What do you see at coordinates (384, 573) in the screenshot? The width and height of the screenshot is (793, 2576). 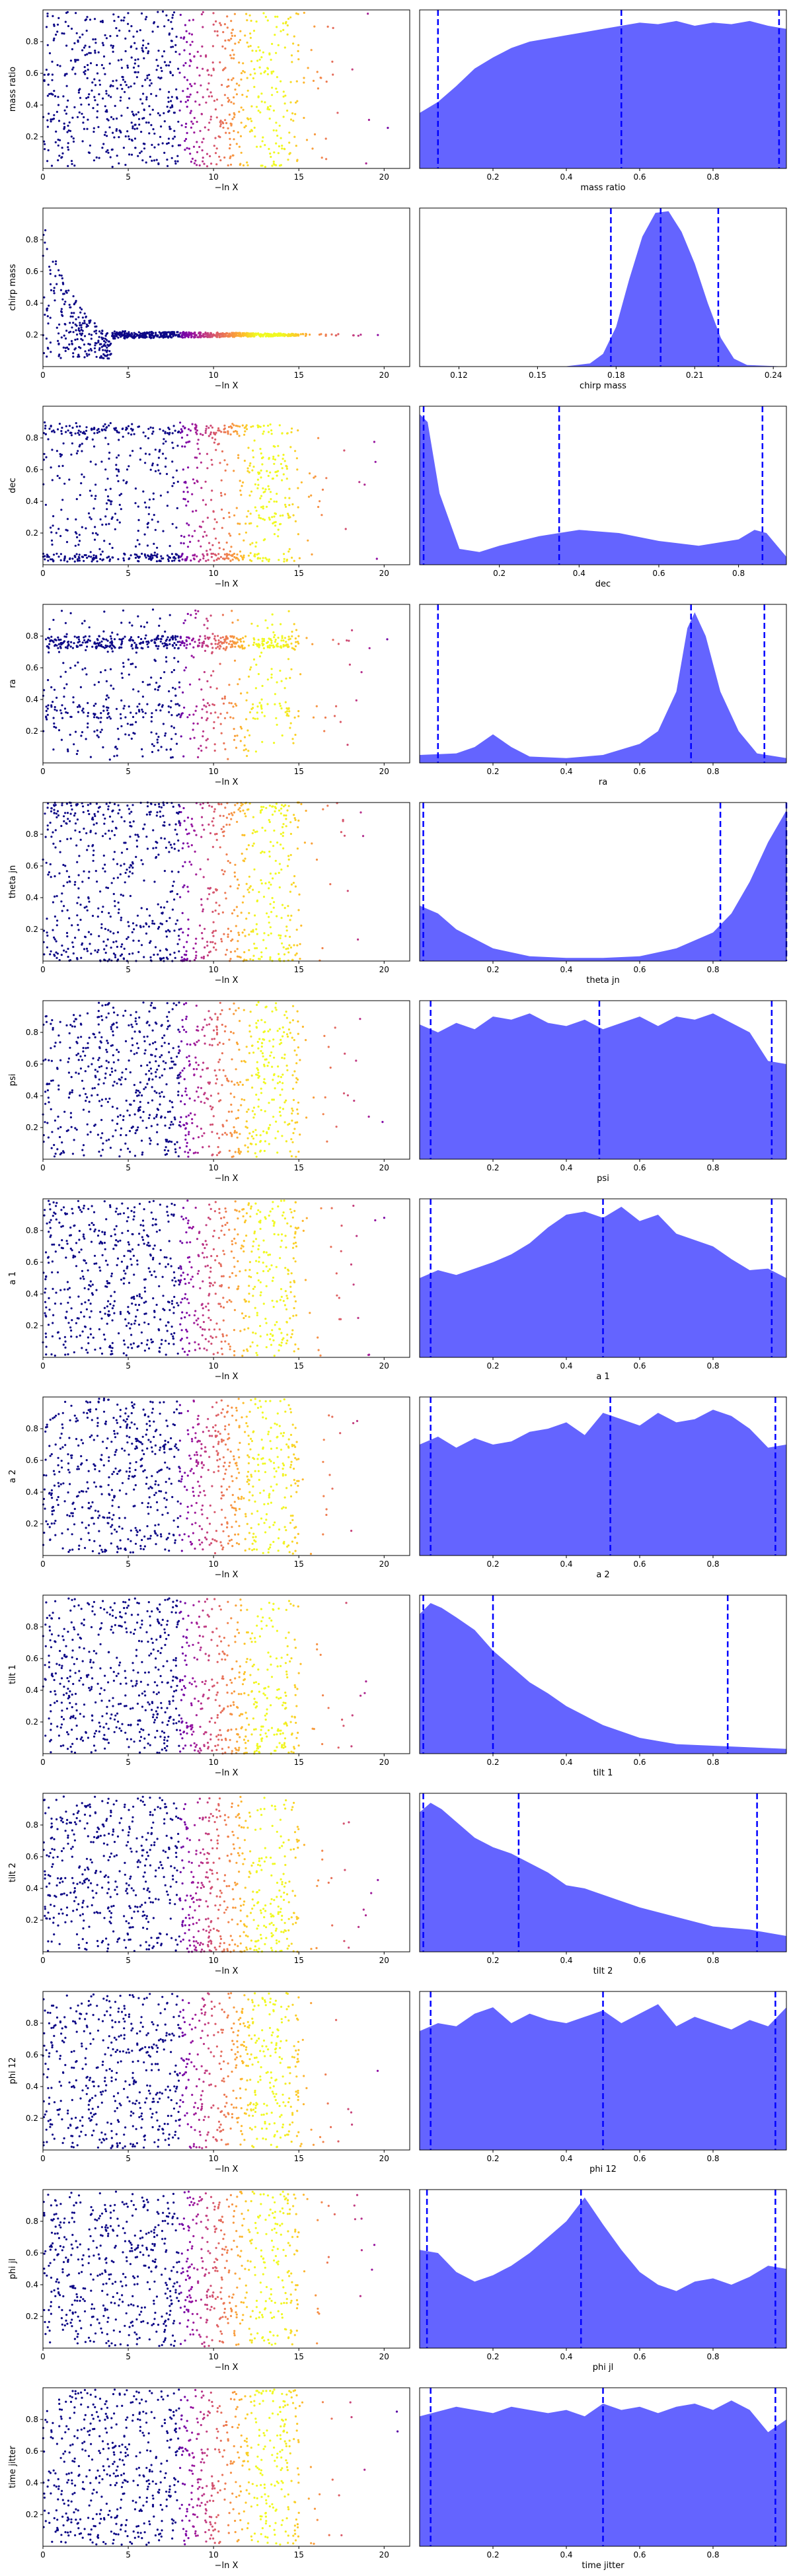 I see `x-tick-label: 20` at bounding box center [384, 573].